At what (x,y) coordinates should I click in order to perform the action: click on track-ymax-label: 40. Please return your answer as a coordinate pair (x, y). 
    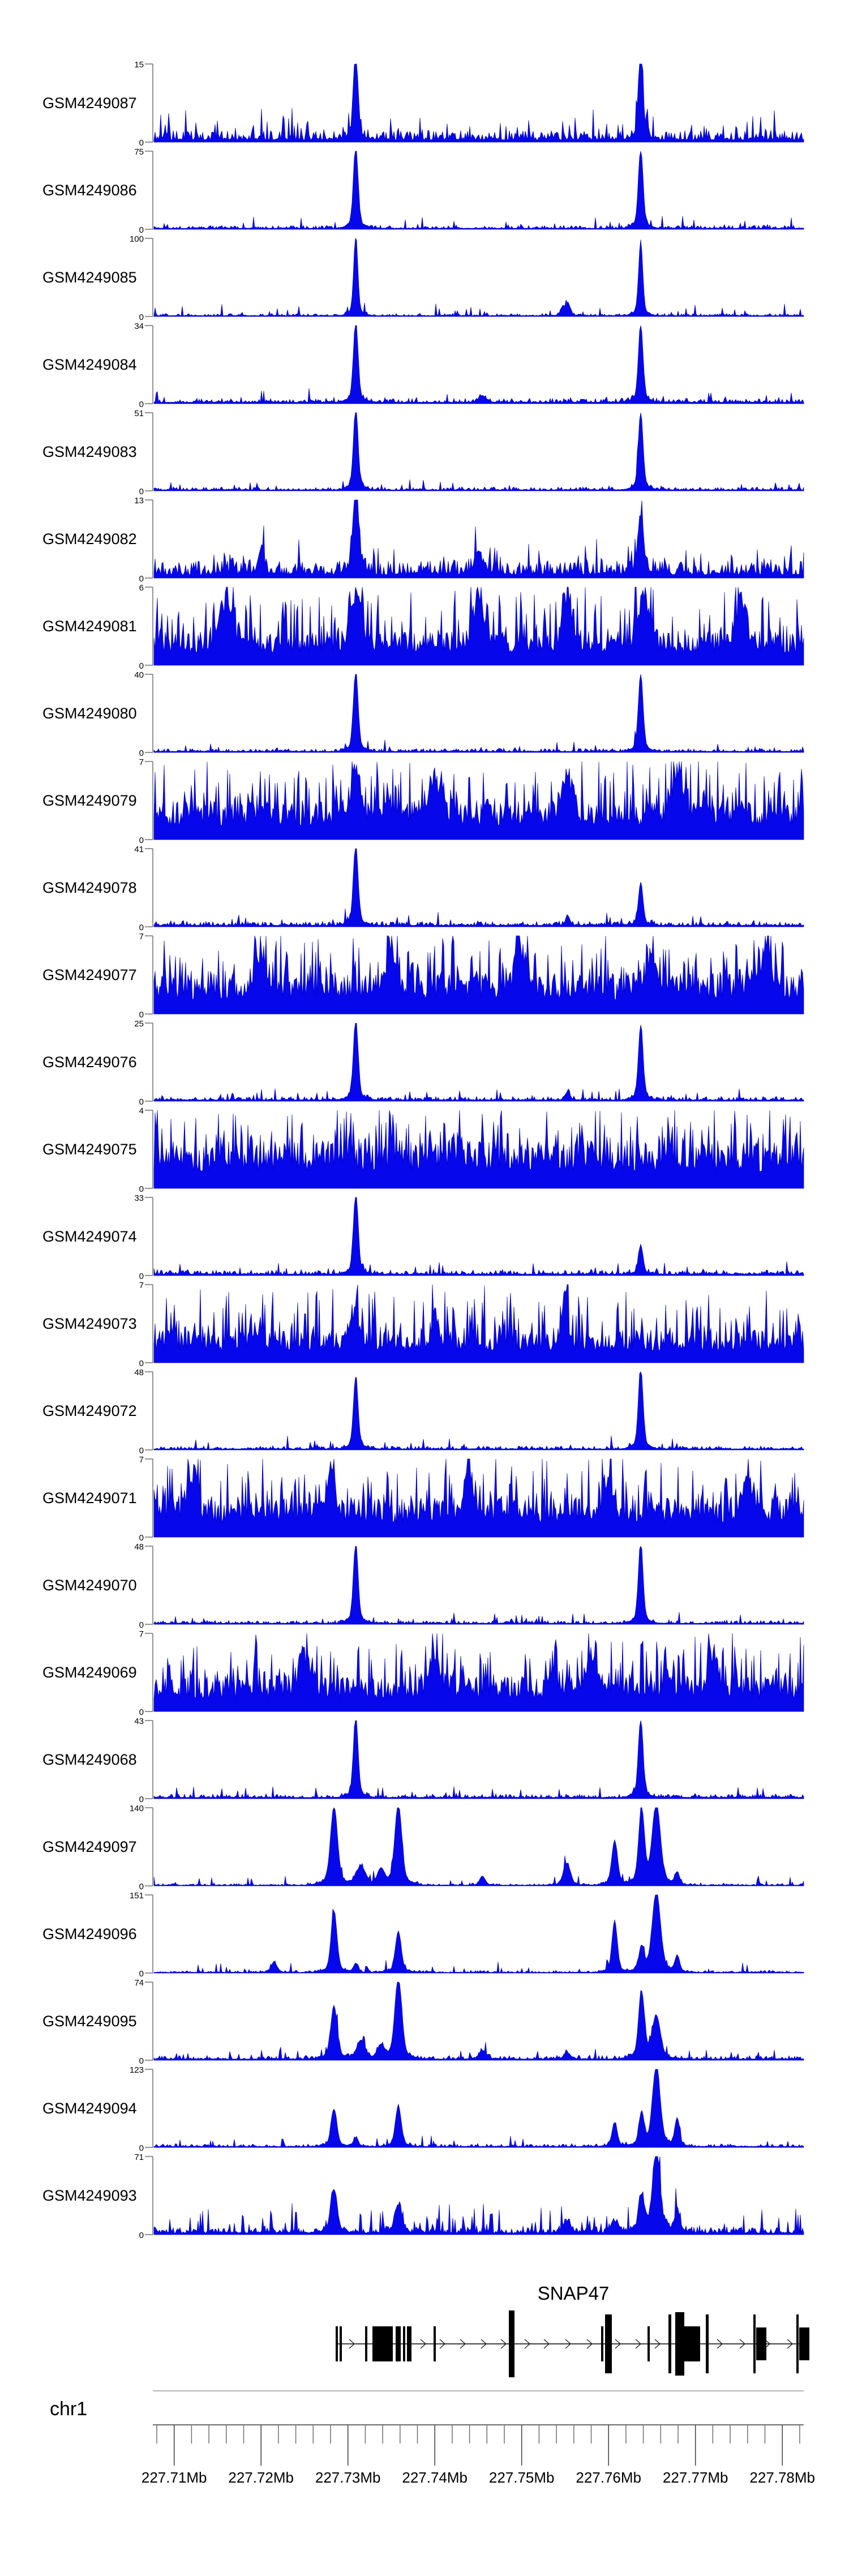
    Looking at the image, I should click on (139, 675).